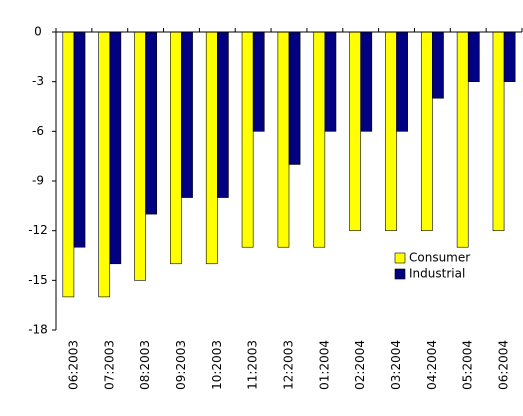 Image resolution: width=523 pixels, height=416 pixels. Describe the element at coordinates (38, 280) in the screenshot. I see `y-tick-label: -15` at that location.